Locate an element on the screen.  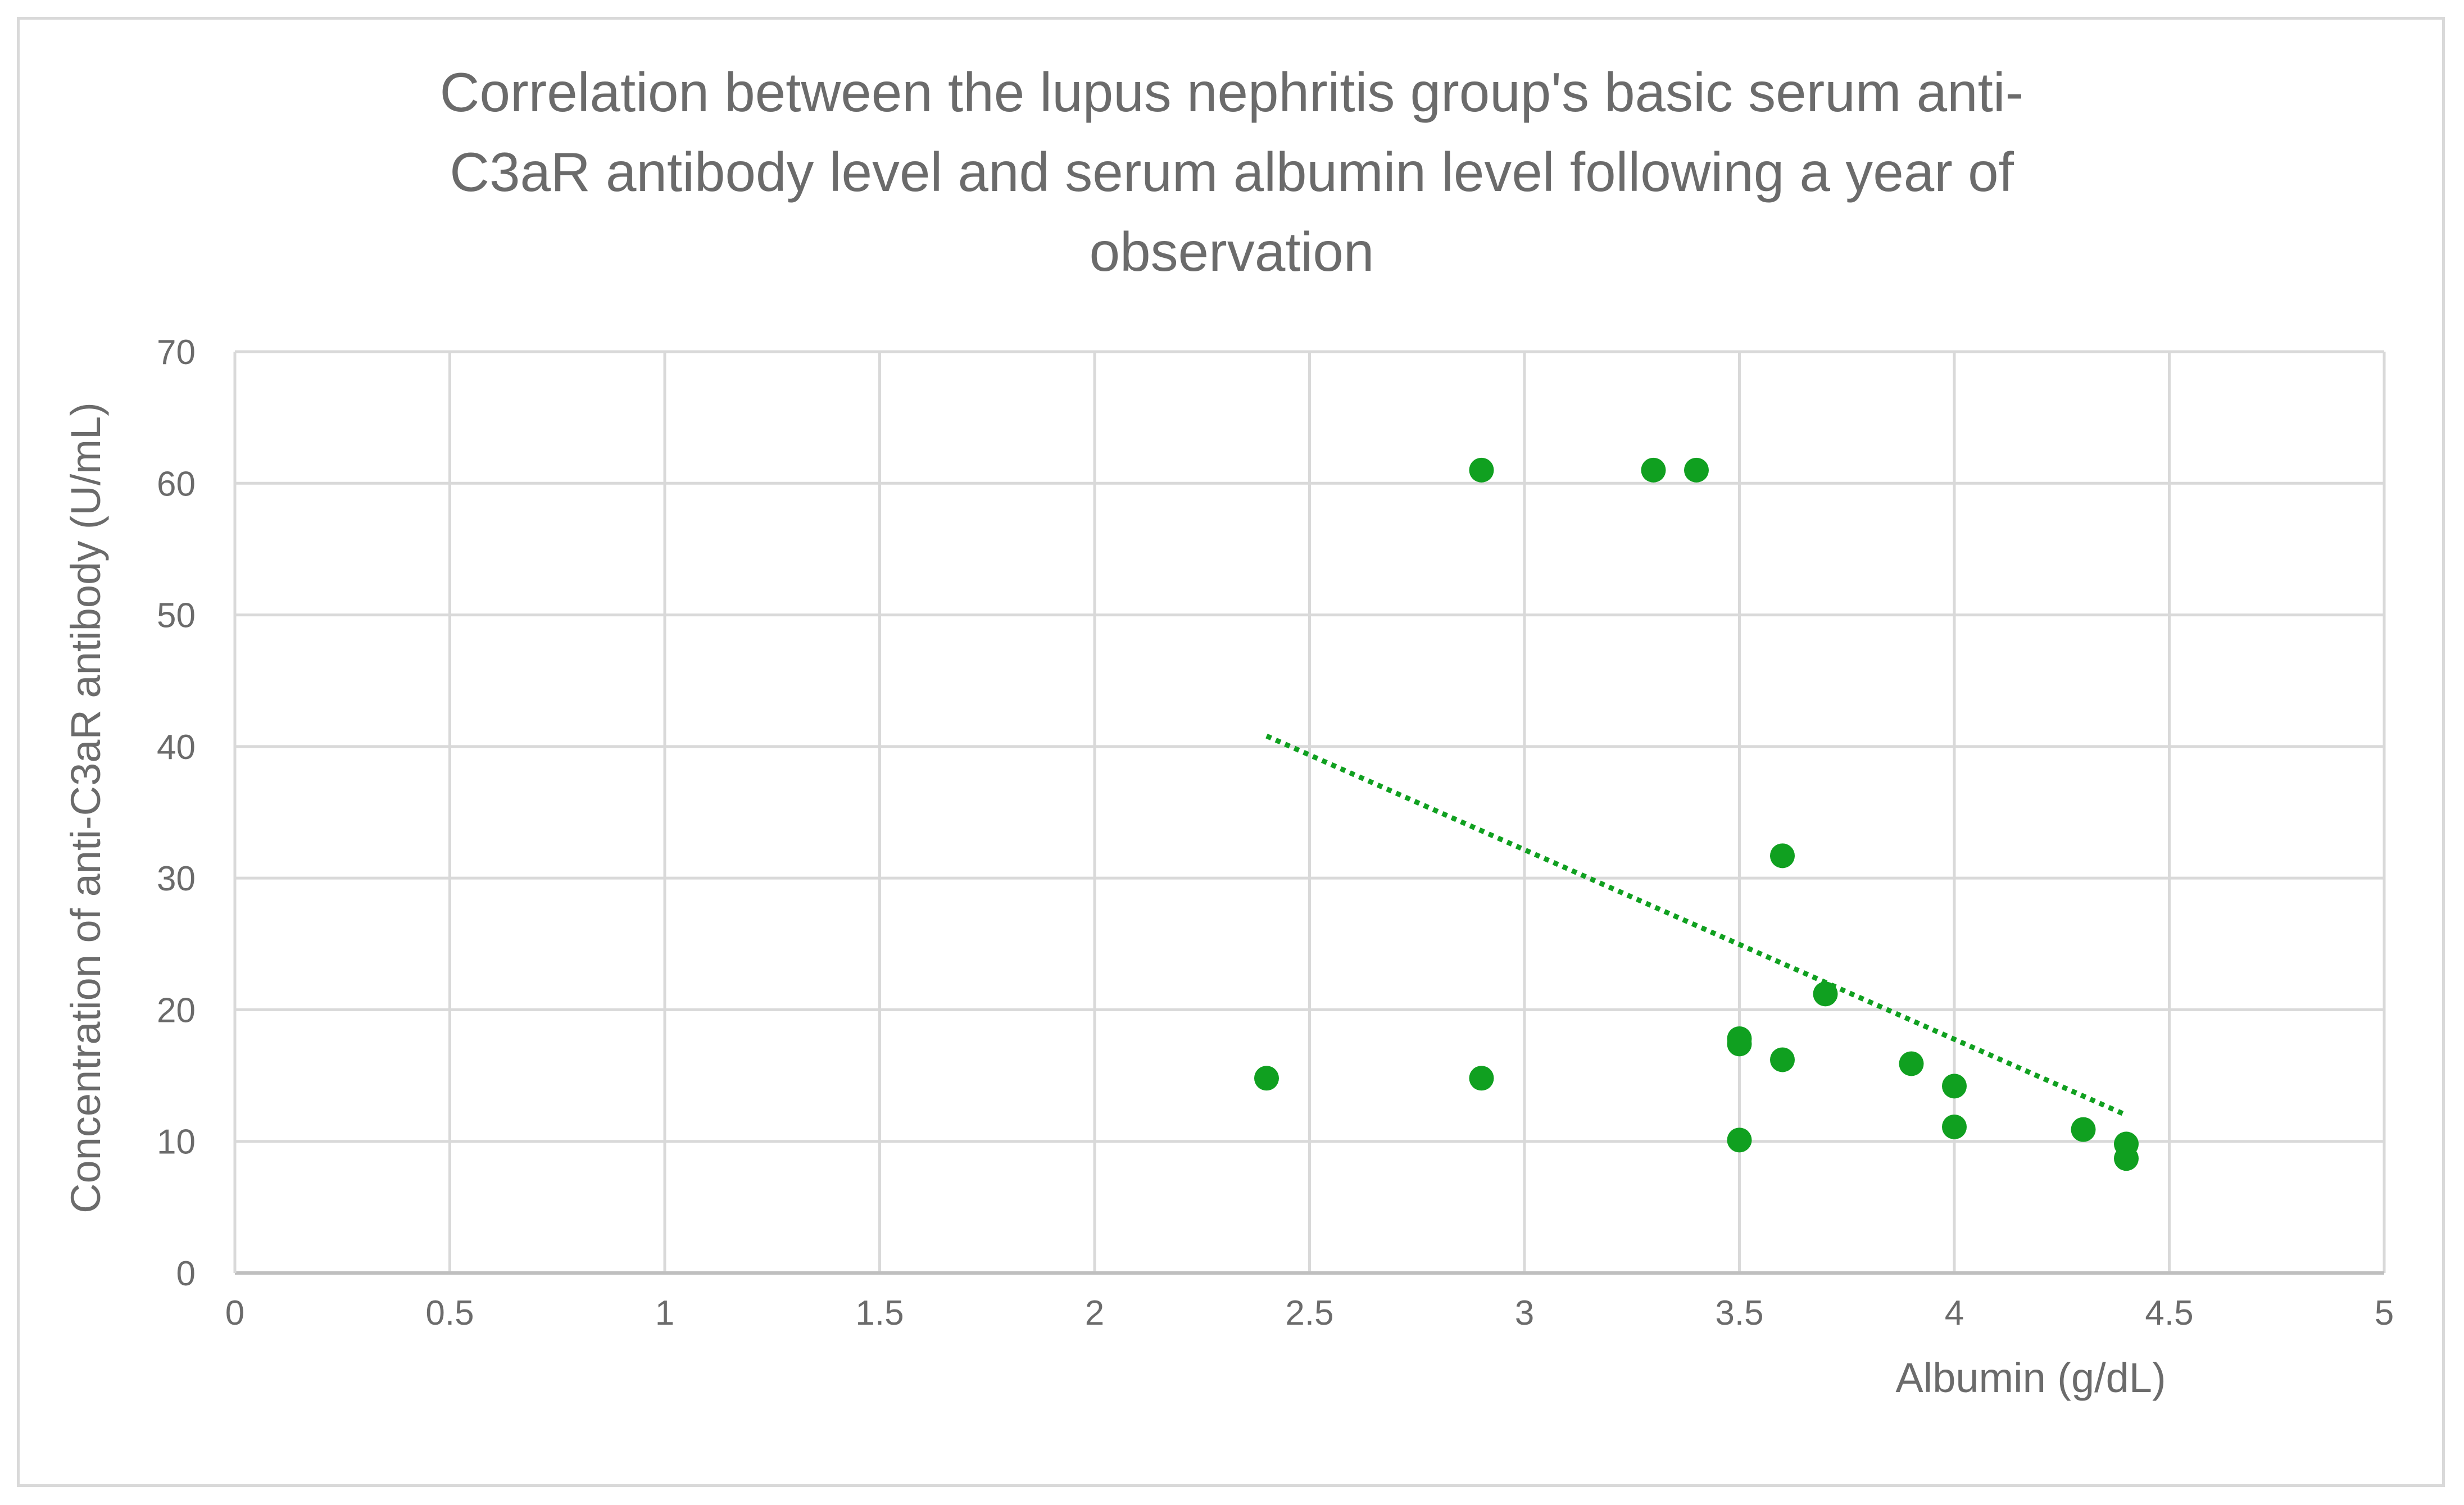
x-tick-label: 2.5 is located at coordinates (1309, 1313).